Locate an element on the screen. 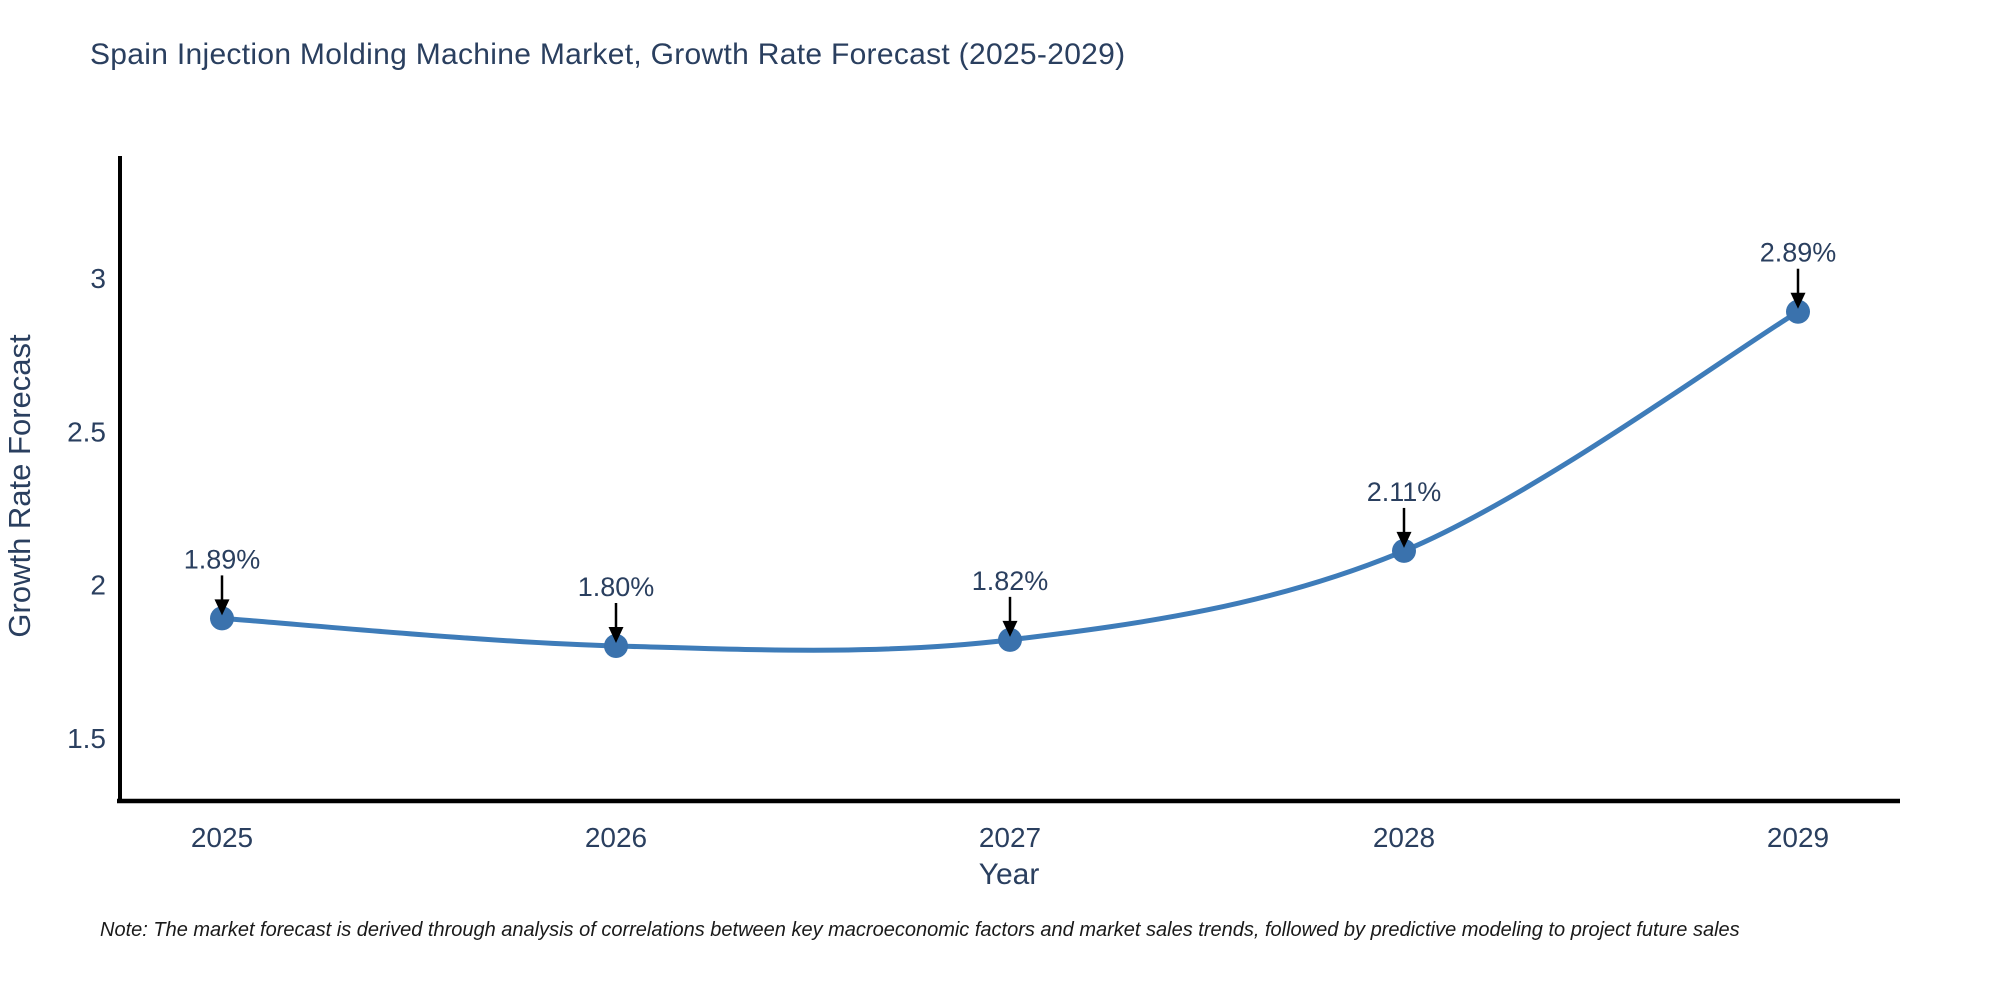 The image size is (2000, 1000). y-tick-label: 2.5 is located at coordinates (86, 431).